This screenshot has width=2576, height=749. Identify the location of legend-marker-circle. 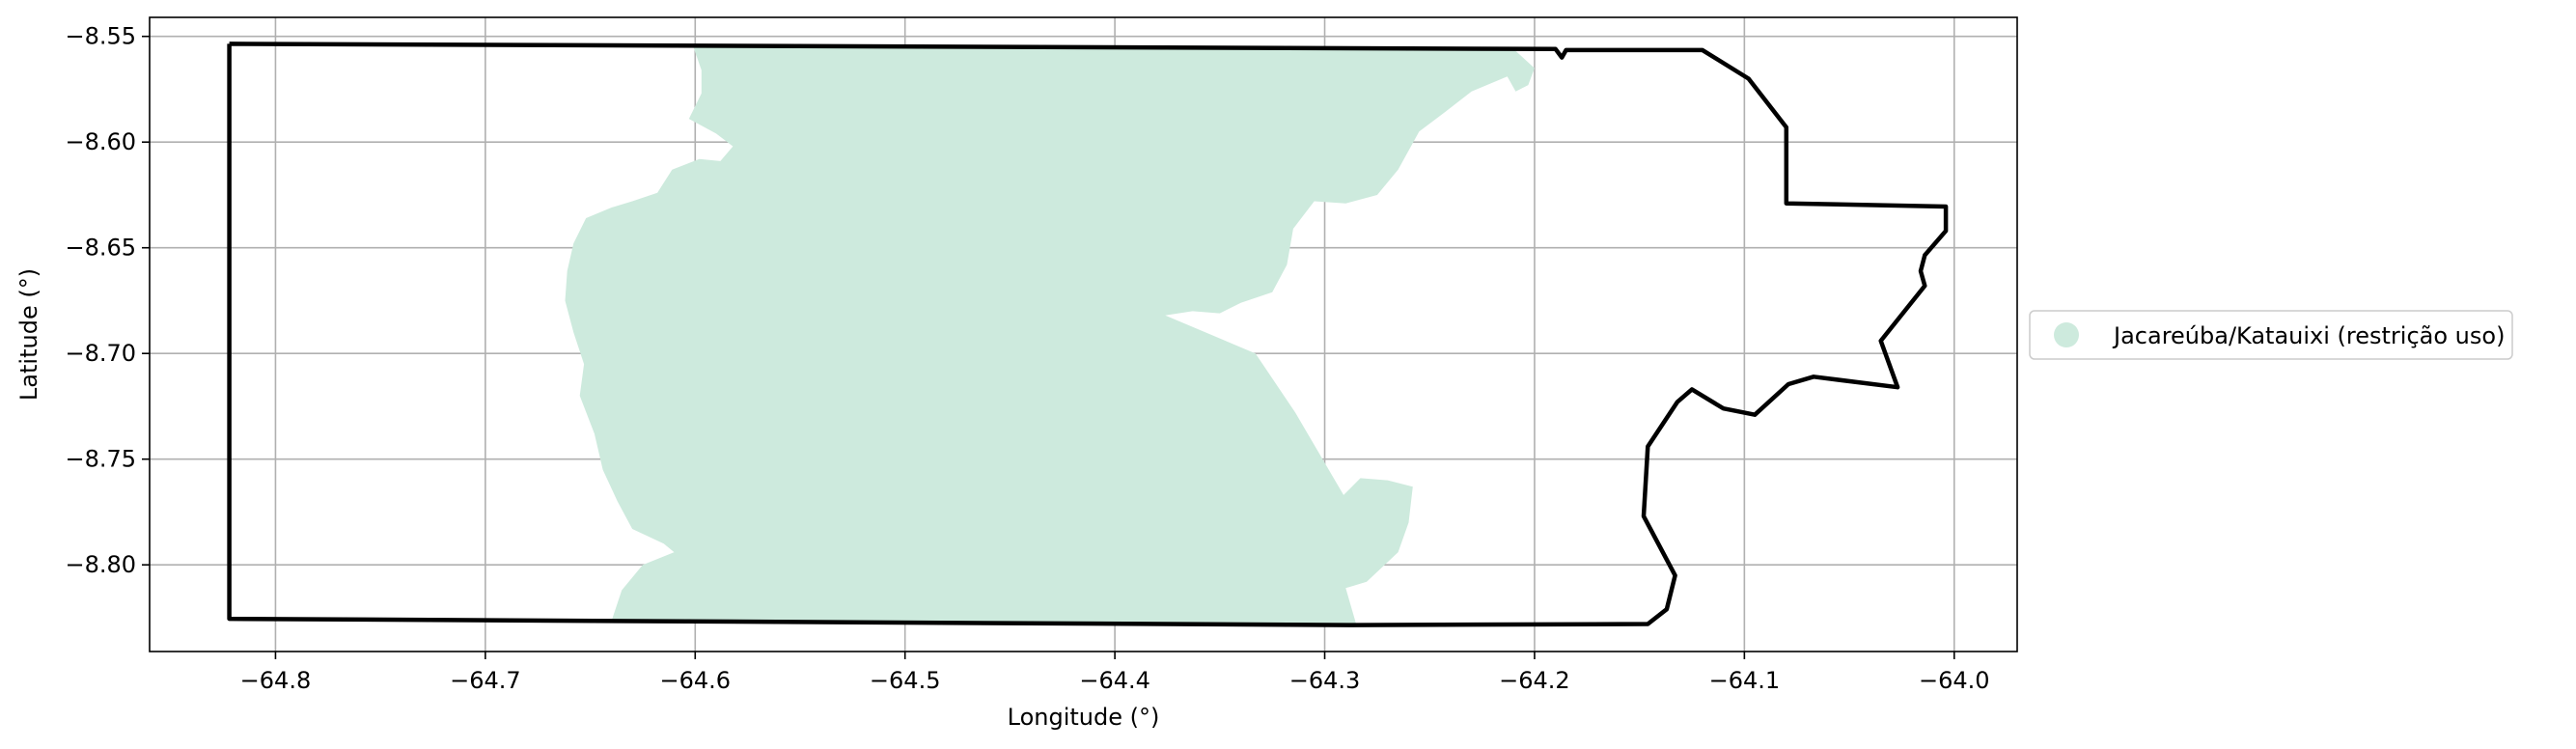
(2066, 334).